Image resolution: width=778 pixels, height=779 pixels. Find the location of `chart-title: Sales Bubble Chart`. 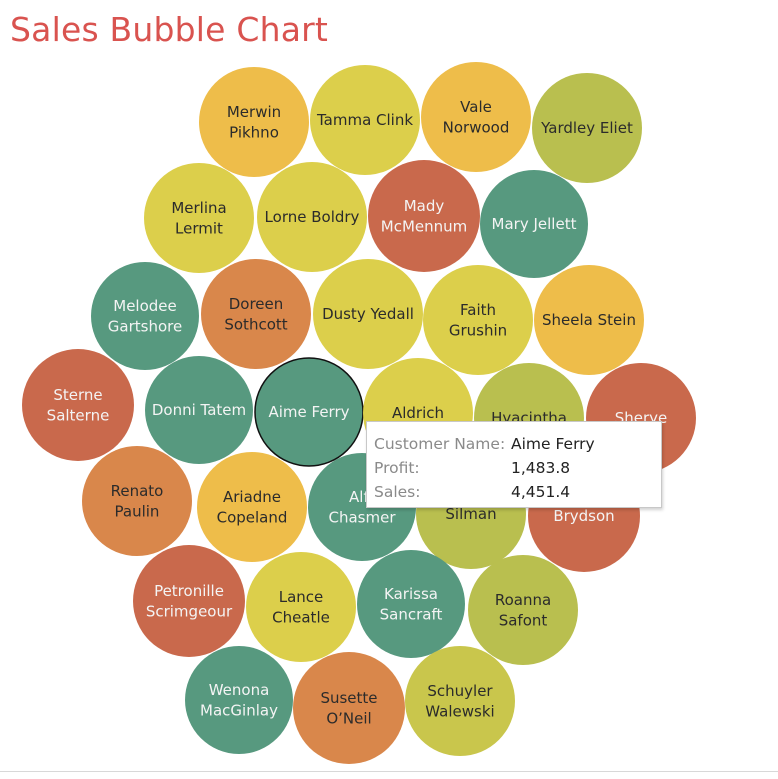

chart-title: Sales Bubble Chart is located at coordinates (169, 29).